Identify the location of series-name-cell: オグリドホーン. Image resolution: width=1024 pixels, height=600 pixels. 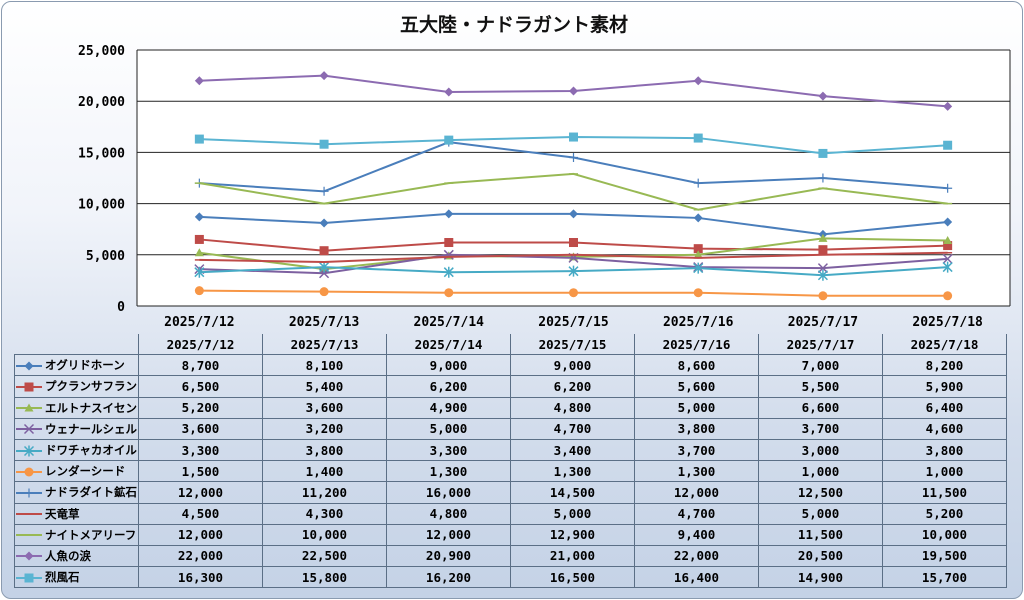
(76, 365).